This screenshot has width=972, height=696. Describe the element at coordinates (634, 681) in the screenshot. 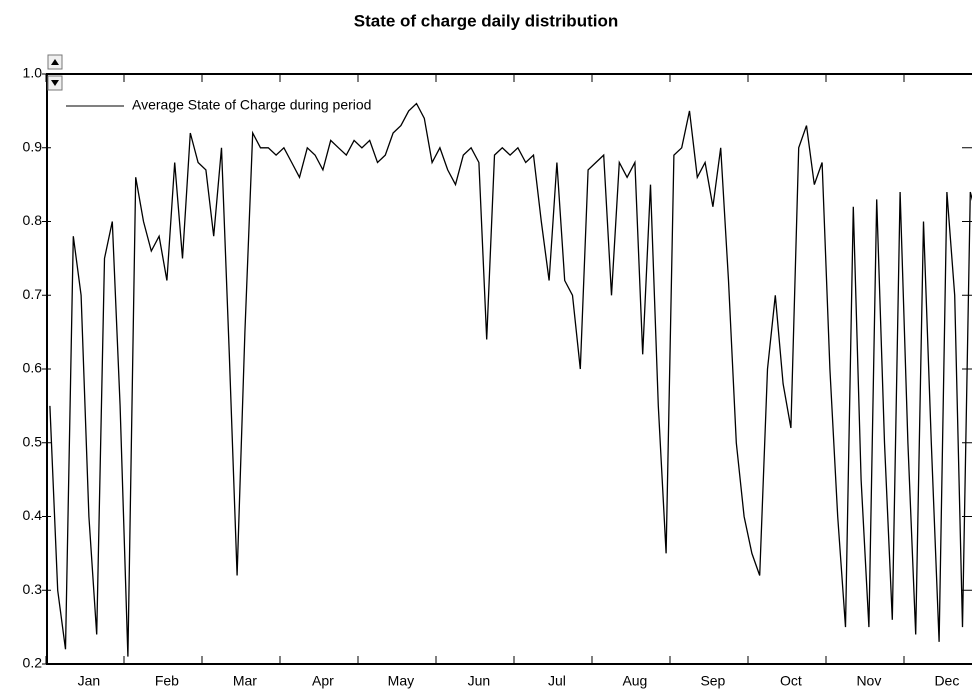

I see `x-tick-label: Aug` at that location.